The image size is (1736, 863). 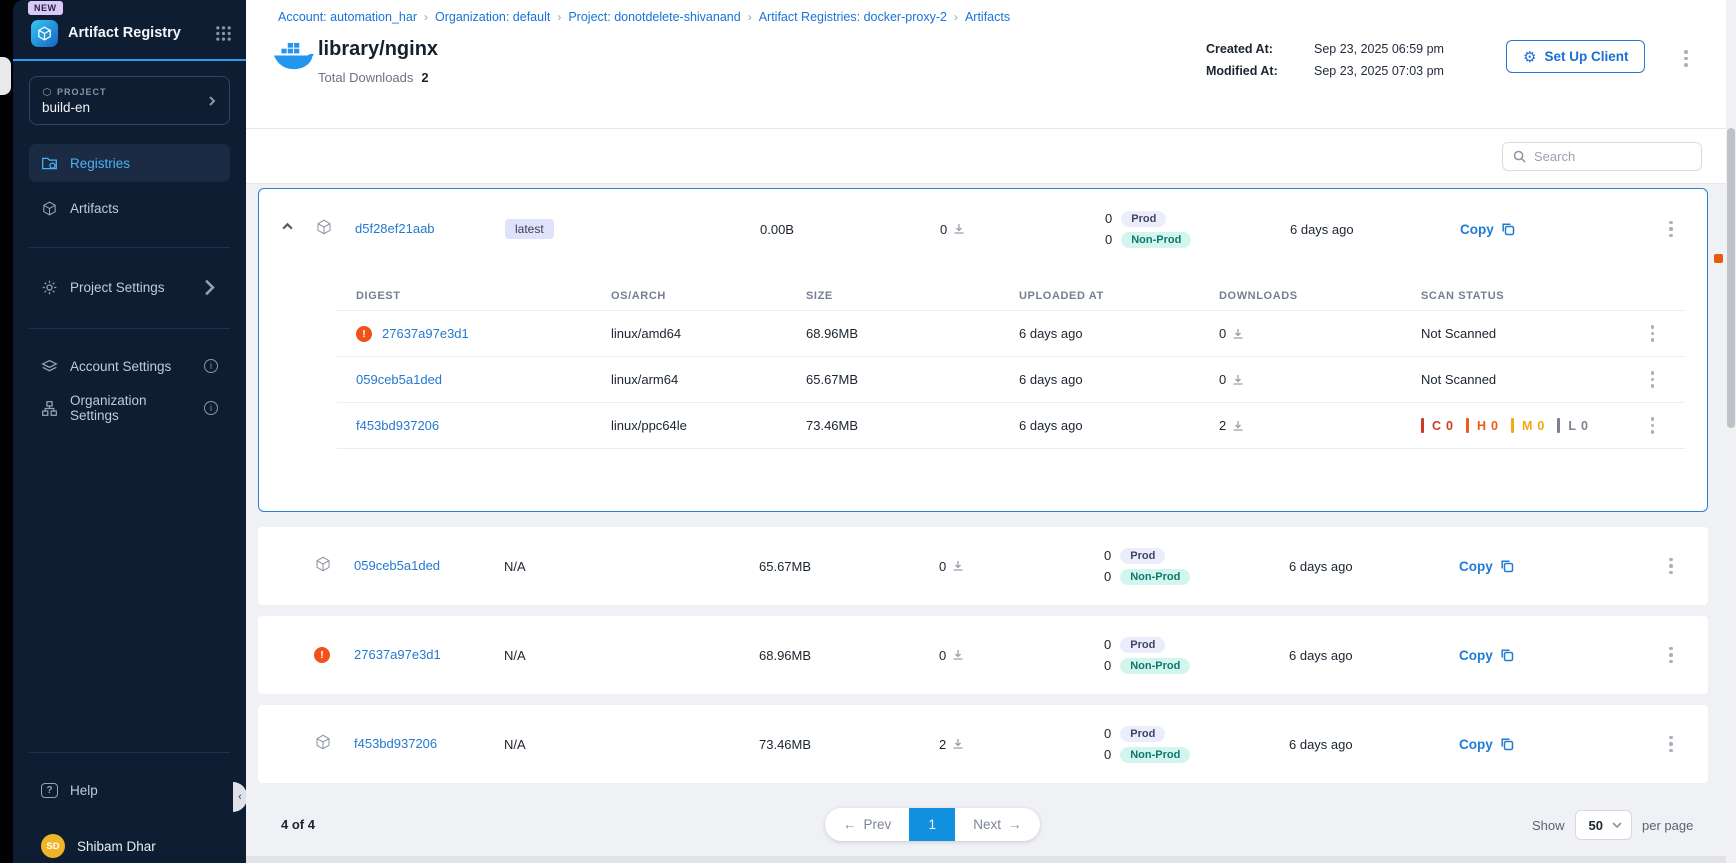 I want to click on breadcrumb-project: Project: donotdelete-shivanand, so click(x=654, y=17).